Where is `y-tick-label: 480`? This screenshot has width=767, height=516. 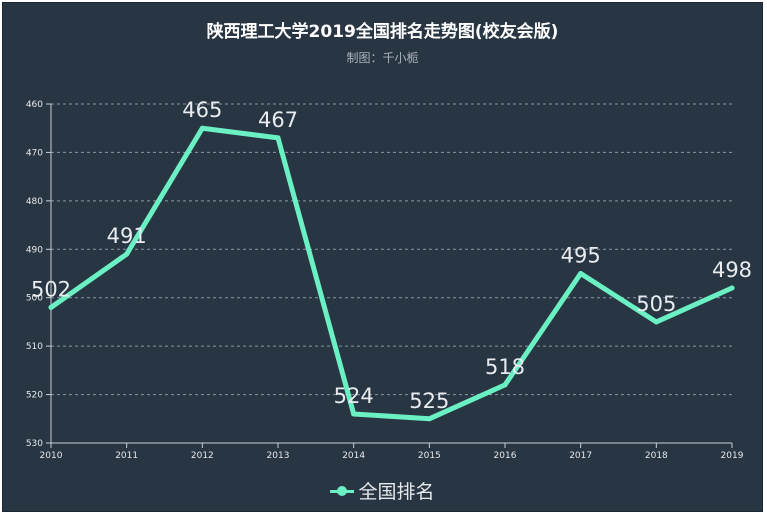 y-tick-label: 480 is located at coordinates (34, 202).